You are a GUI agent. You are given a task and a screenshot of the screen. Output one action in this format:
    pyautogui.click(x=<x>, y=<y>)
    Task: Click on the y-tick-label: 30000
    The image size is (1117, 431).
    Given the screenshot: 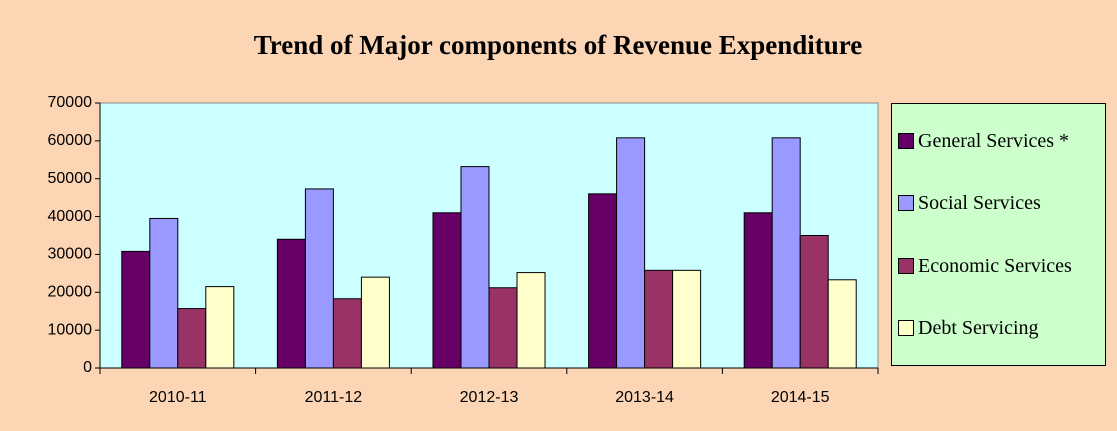 What is the action you would take?
    pyautogui.click(x=70, y=254)
    